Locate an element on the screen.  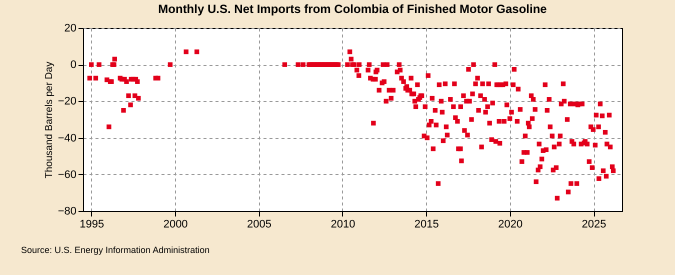
chart-title: Monthly U.S. Net Imports from Colombia of Finished Motor Gasoline is located at coordinates (353, 9).